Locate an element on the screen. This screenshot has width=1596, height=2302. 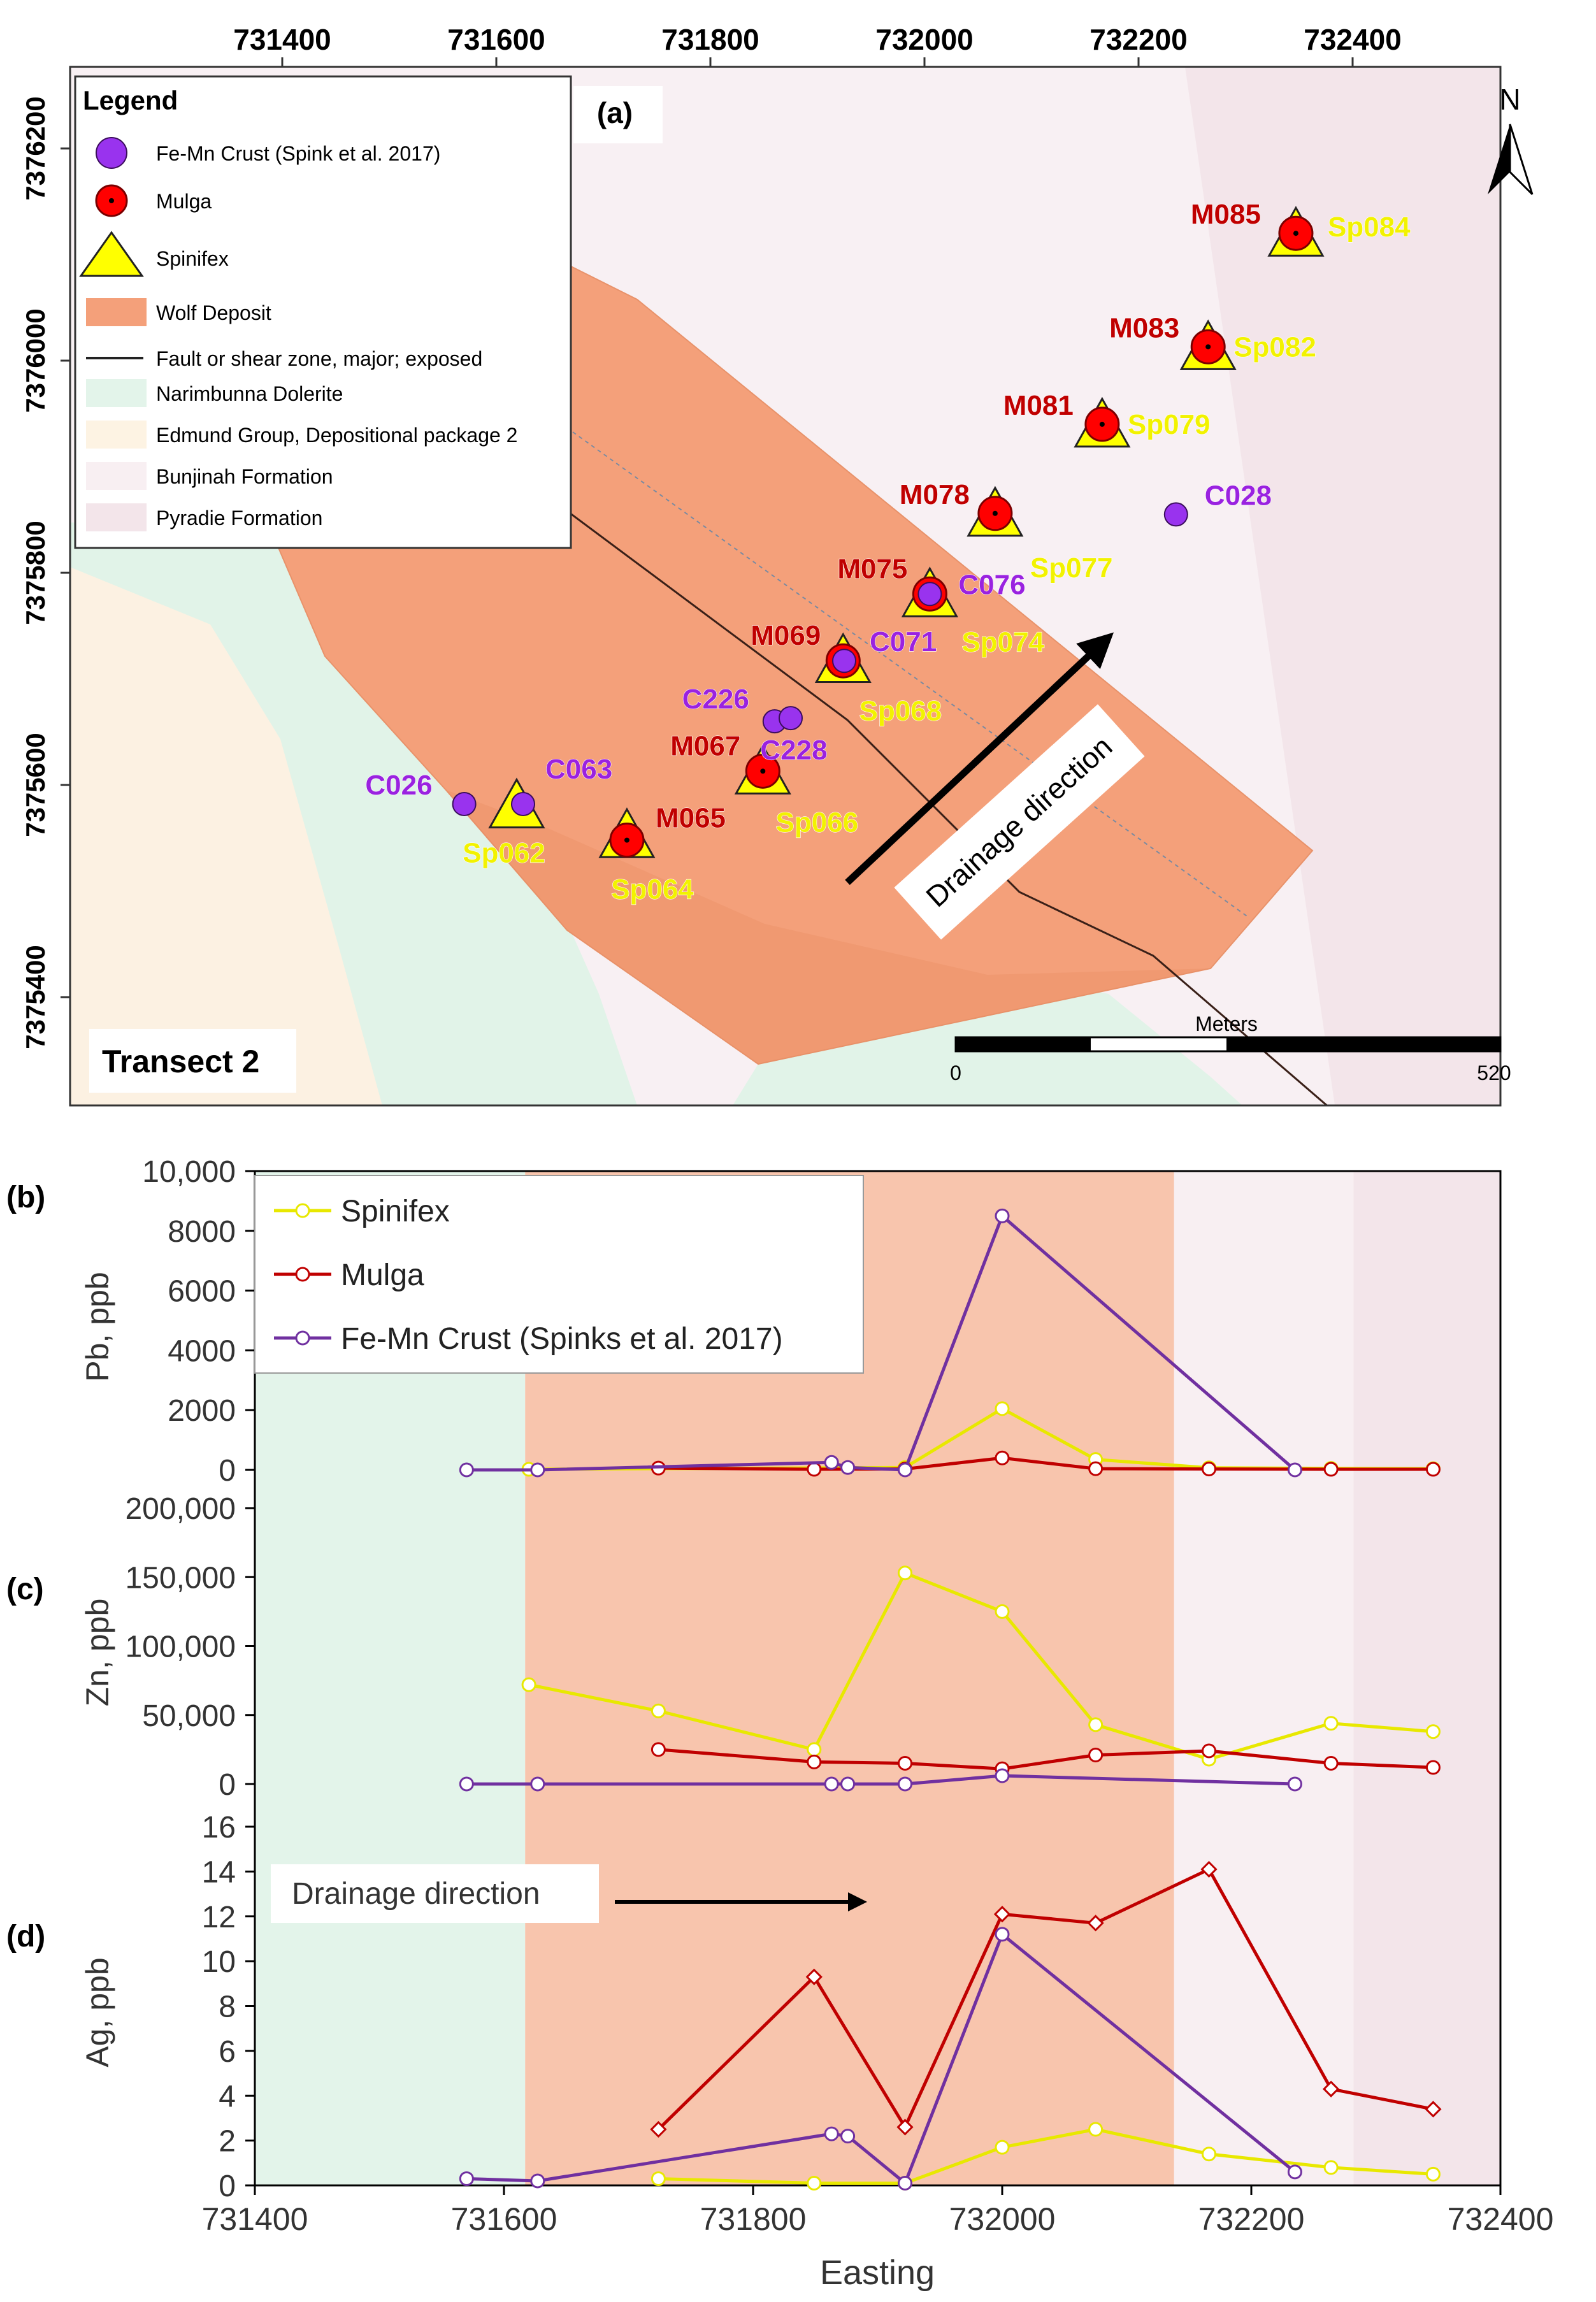
pyradie-formation-area is located at coordinates (1342, 586).